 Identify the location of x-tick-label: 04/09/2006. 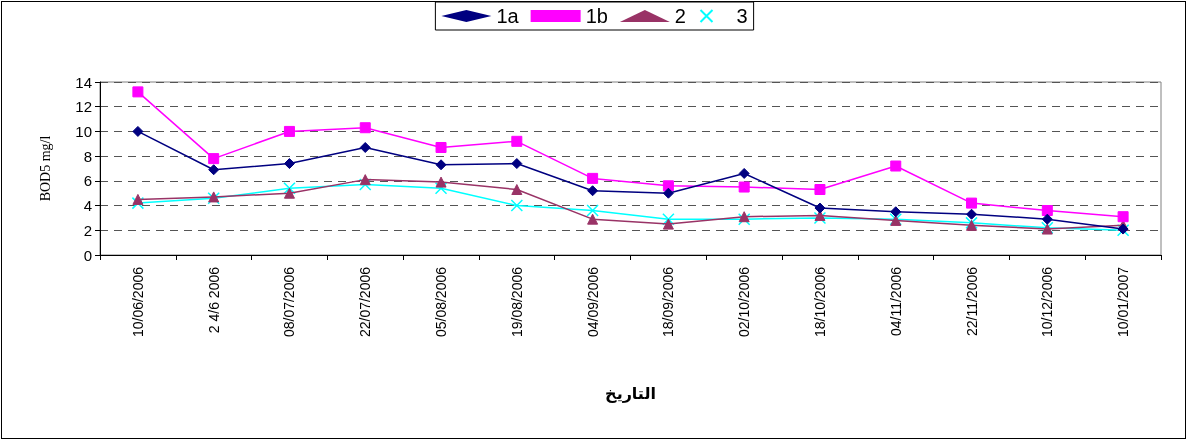
(592, 302).